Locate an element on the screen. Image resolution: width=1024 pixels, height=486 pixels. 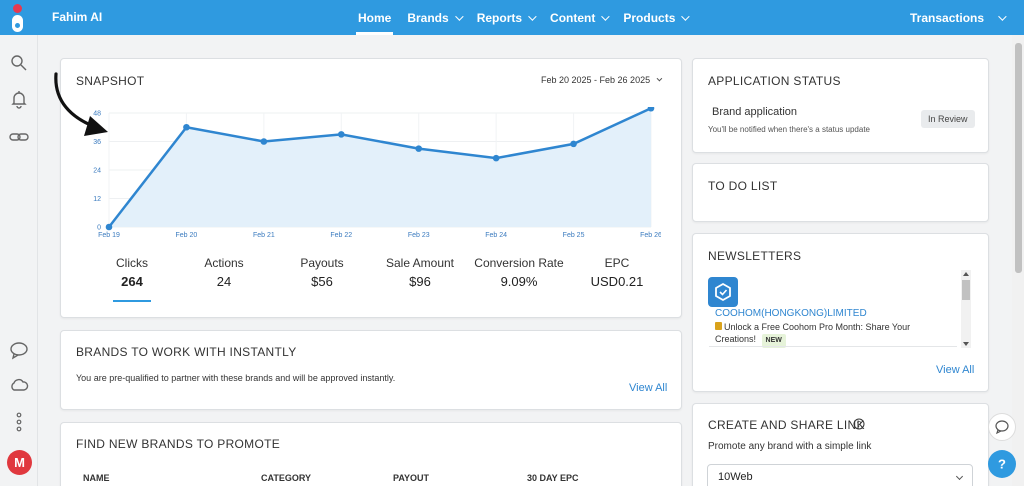
page-scrollbar is located at coordinates (1018, 260).